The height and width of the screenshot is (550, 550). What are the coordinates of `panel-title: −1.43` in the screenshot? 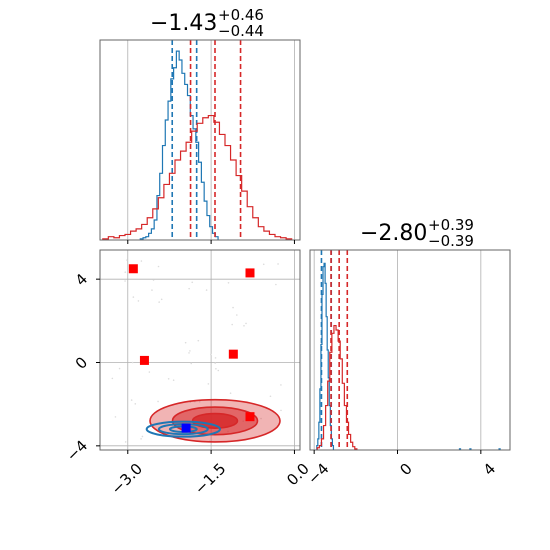 It's located at (183, 23).